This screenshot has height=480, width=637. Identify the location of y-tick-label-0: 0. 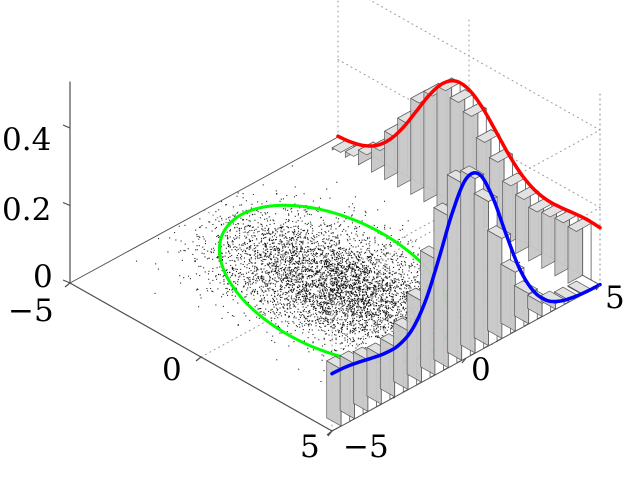
(481, 370).